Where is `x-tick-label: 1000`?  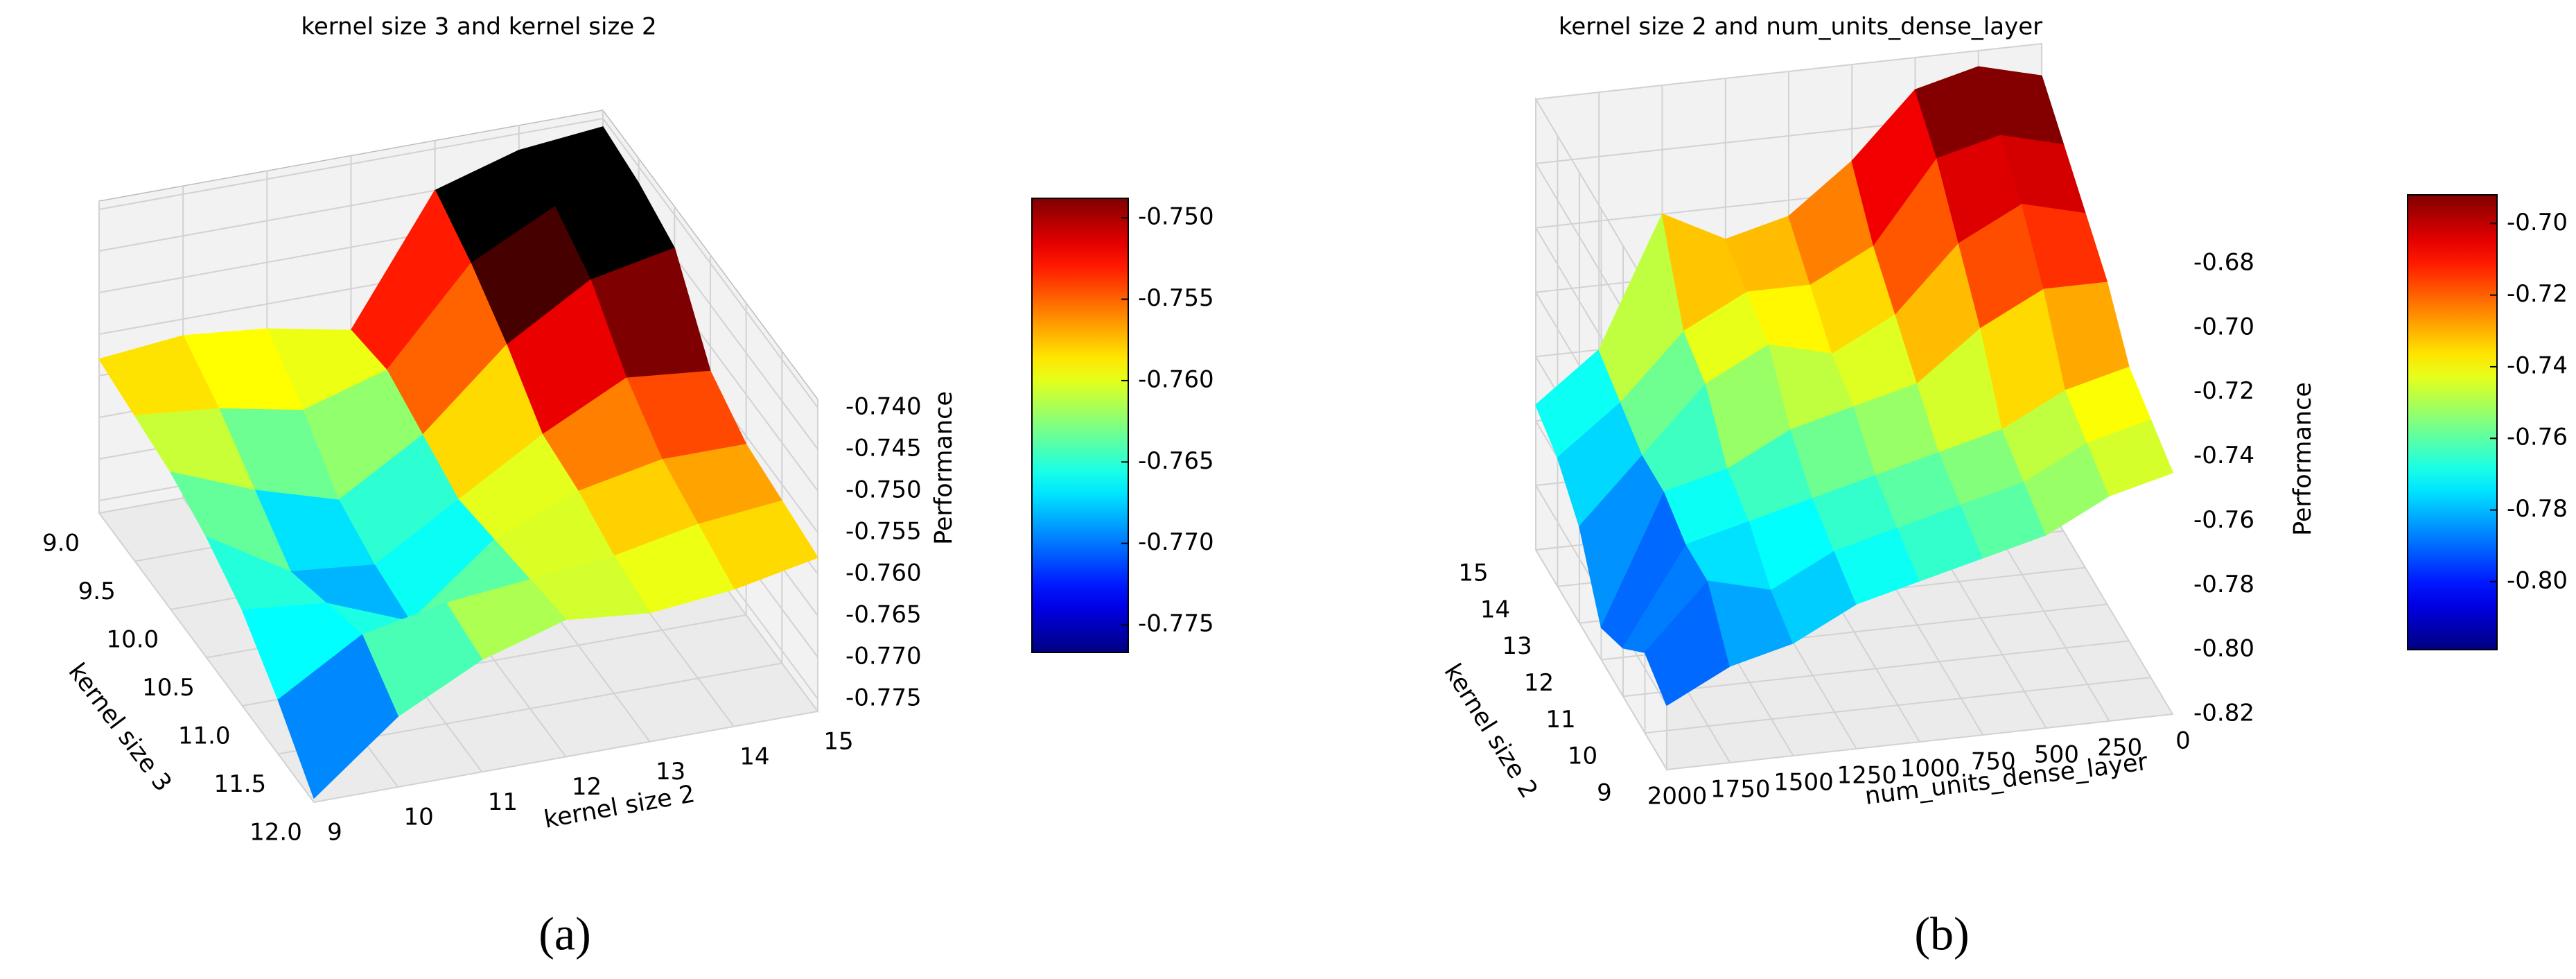 x-tick-label: 1000 is located at coordinates (1930, 769).